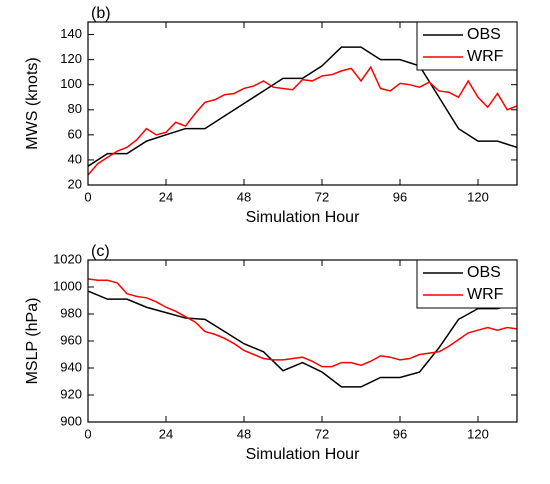 This screenshot has height=484, width=550. I want to click on y-tick-label: 120, so click(71, 58).